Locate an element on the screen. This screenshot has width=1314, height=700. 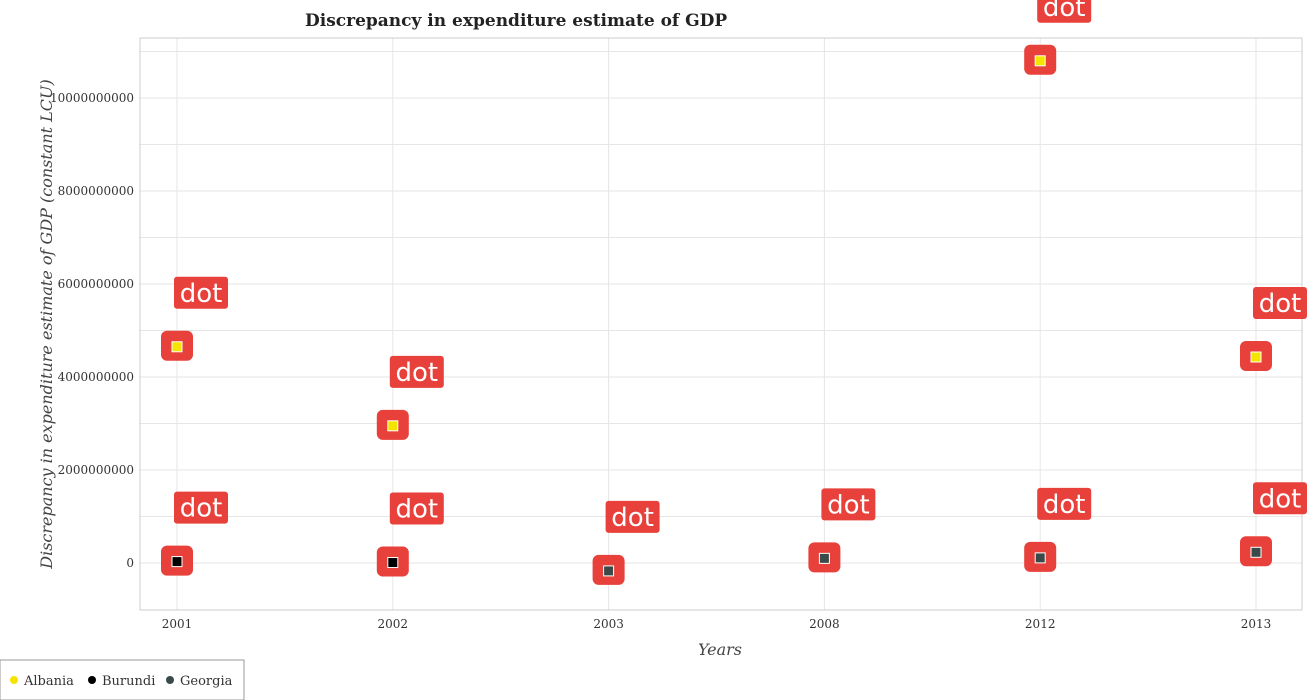
legend-marker-georgia is located at coordinates (170, 680).